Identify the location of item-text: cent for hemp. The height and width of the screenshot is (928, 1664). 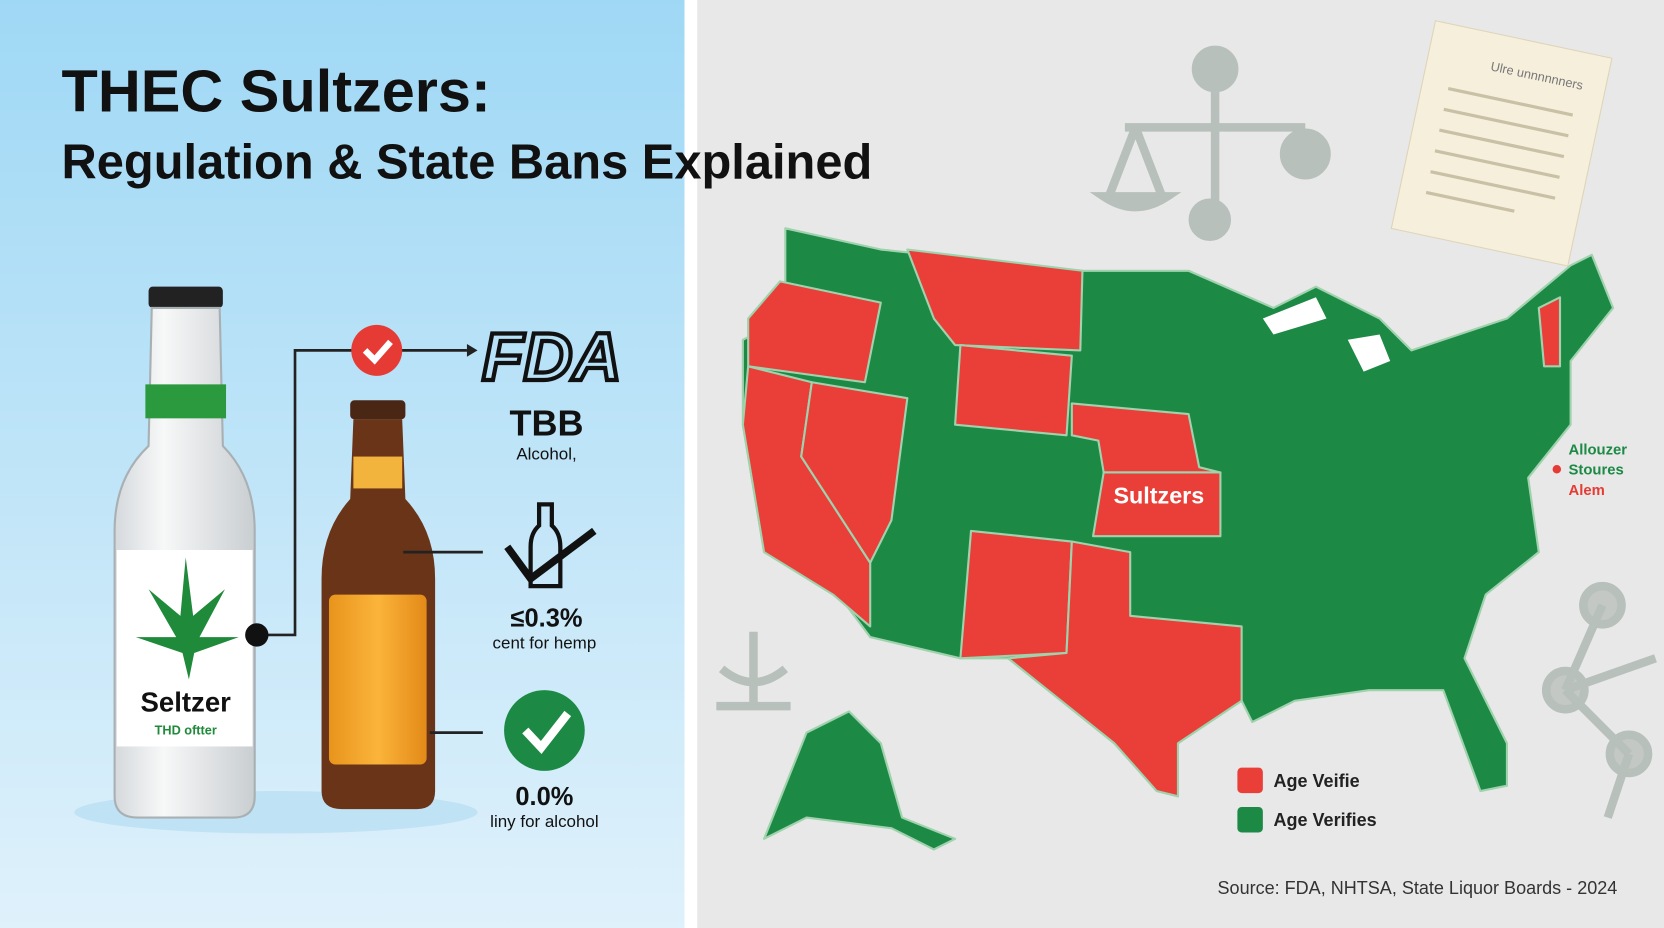
(545, 643).